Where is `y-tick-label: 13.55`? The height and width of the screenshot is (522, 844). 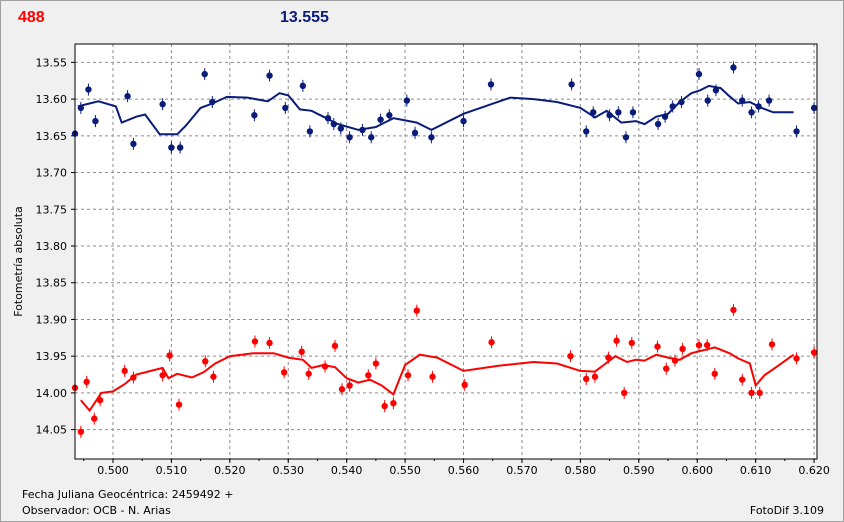
y-tick-label: 13.55 is located at coordinates (52, 62).